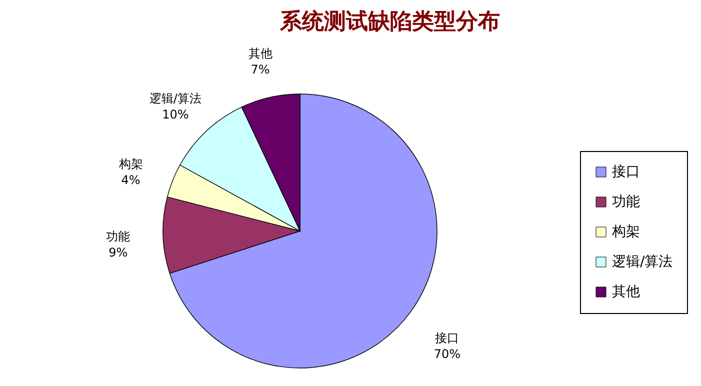  I want to click on data-label: 4%, so click(130, 180).